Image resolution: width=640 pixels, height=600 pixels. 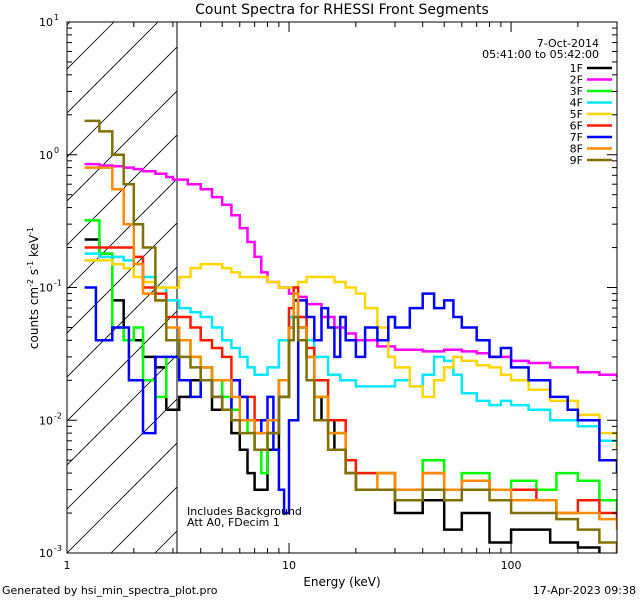 What do you see at coordinates (30, 265) in the screenshot?
I see `y-axis-label-sup2: -1` at bounding box center [30, 265].